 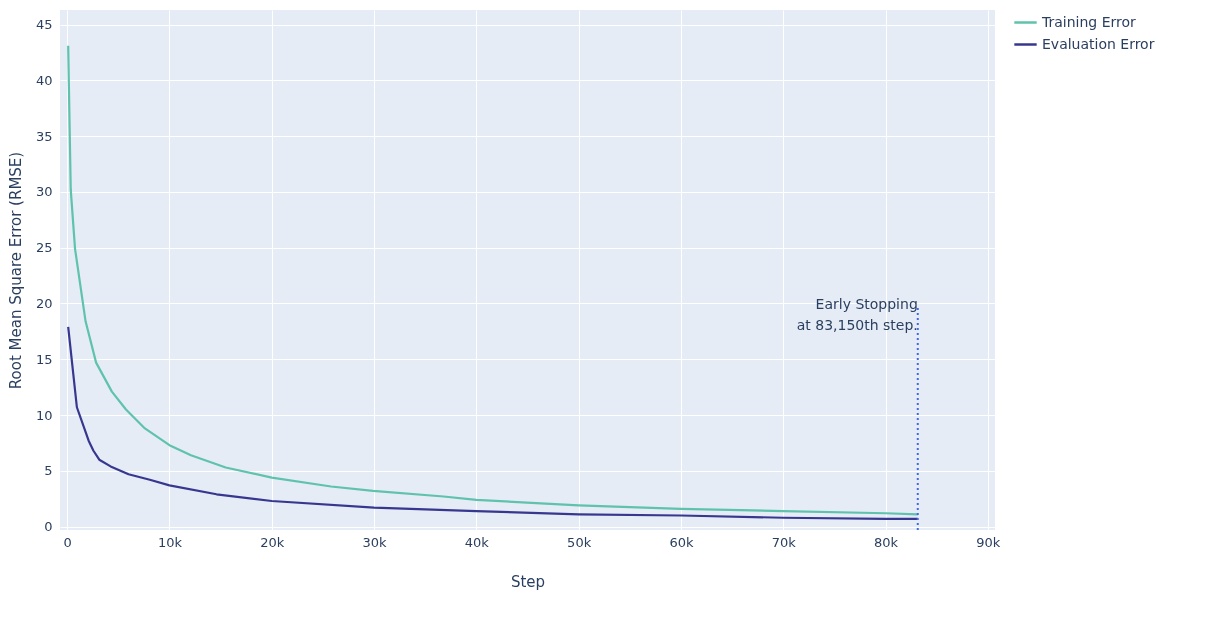 I want to click on y-tick-label: 45, so click(x=44, y=25).